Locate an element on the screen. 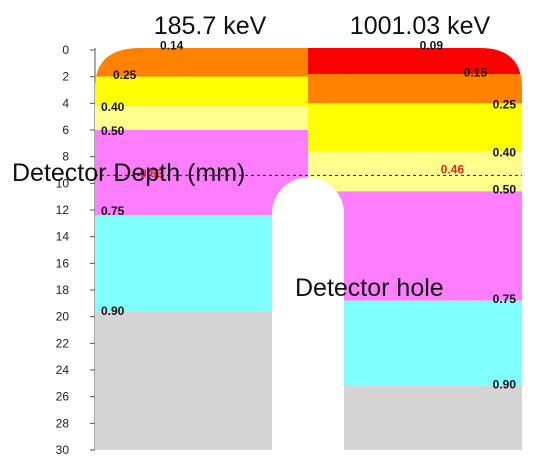 This screenshot has height=460, width=546. axis-tick-label: 0 is located at coordinates (65, 50).